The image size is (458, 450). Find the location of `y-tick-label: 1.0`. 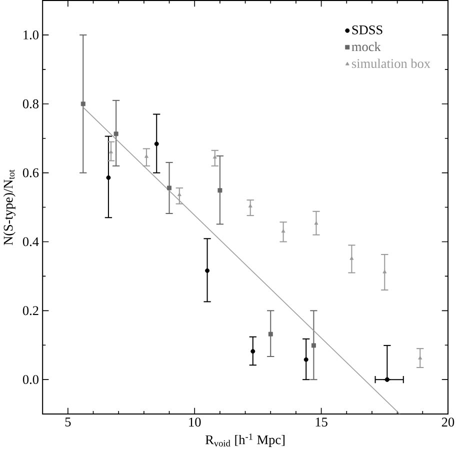

y-tick-label: 1.0 is located at coordinates (31, 35).